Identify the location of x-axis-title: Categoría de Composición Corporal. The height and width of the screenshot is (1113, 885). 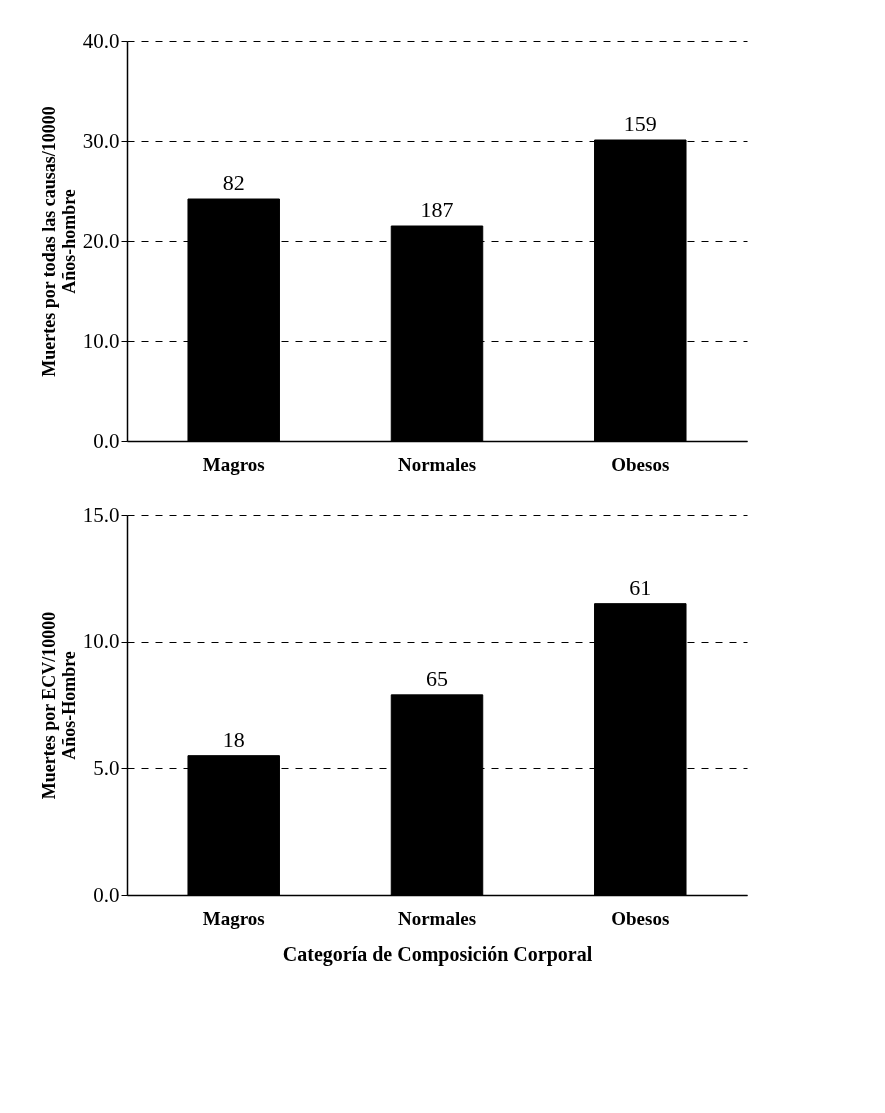
(437, 954).